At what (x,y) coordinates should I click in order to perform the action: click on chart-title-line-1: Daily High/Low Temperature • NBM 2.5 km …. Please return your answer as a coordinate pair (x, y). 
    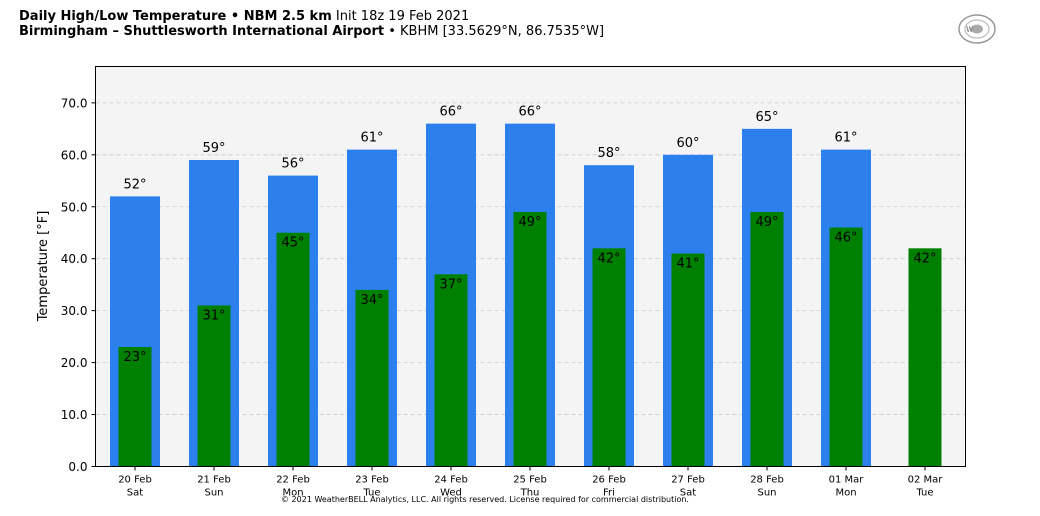
    Looking at the image, I should click on (244, 16).